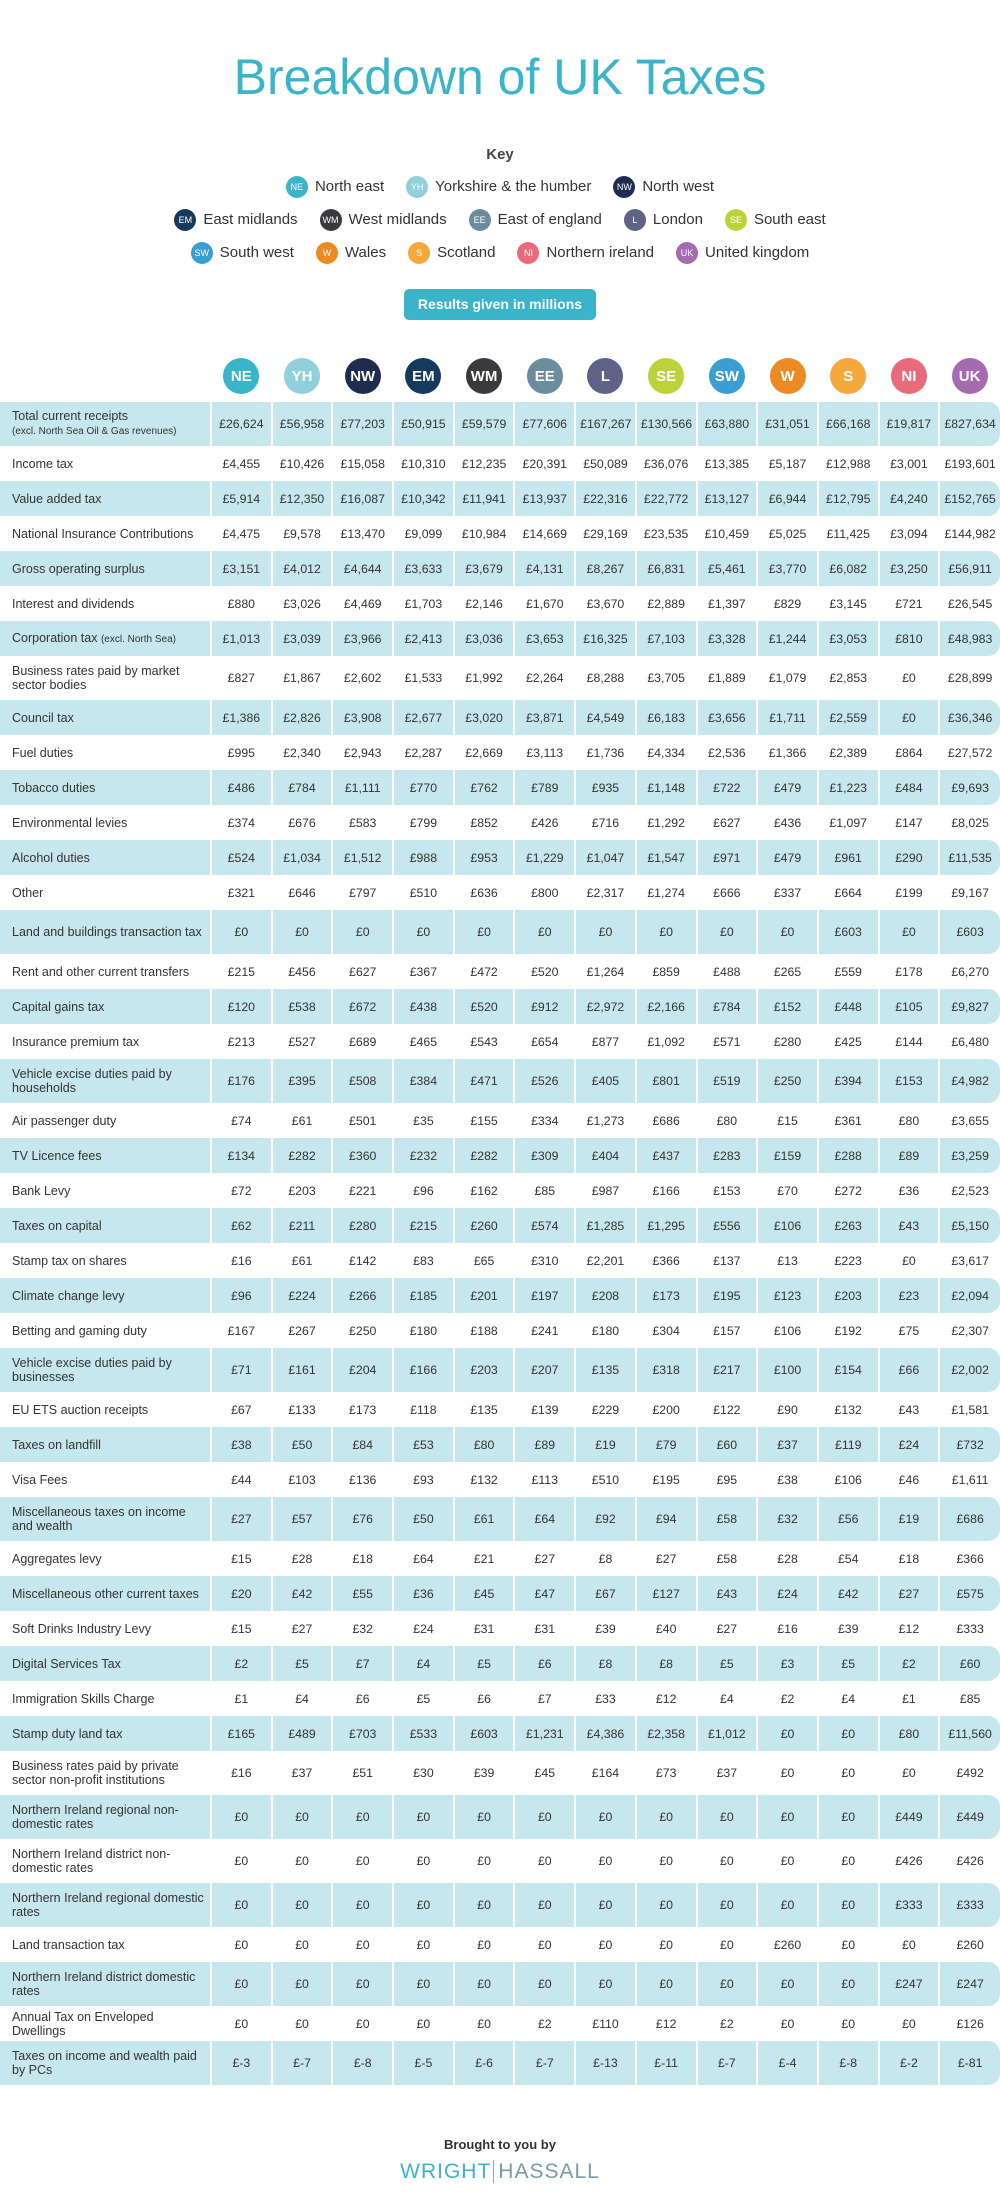 This screenshot has height=2206, width=1000. Describe the element at coordinates (241, 1295) in the screenshot. I see `cell-value: £96` at that location.